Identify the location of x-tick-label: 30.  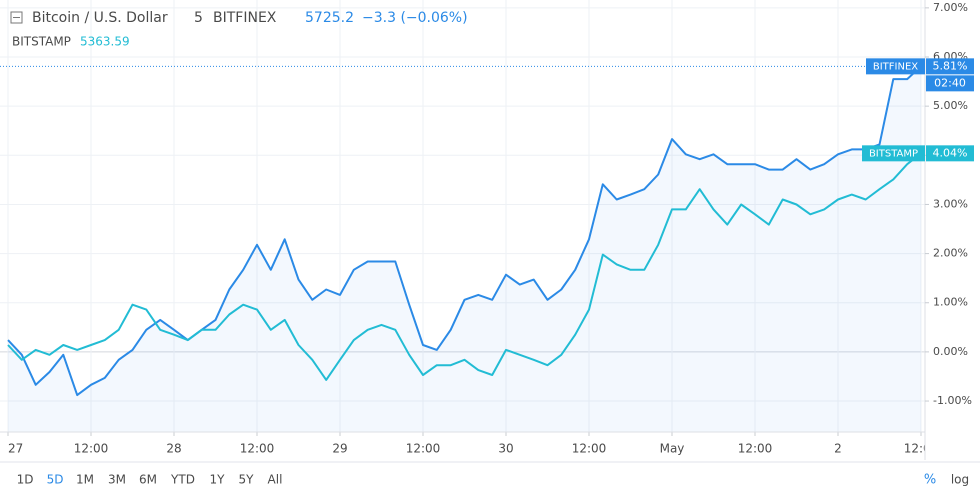
(505, 449).